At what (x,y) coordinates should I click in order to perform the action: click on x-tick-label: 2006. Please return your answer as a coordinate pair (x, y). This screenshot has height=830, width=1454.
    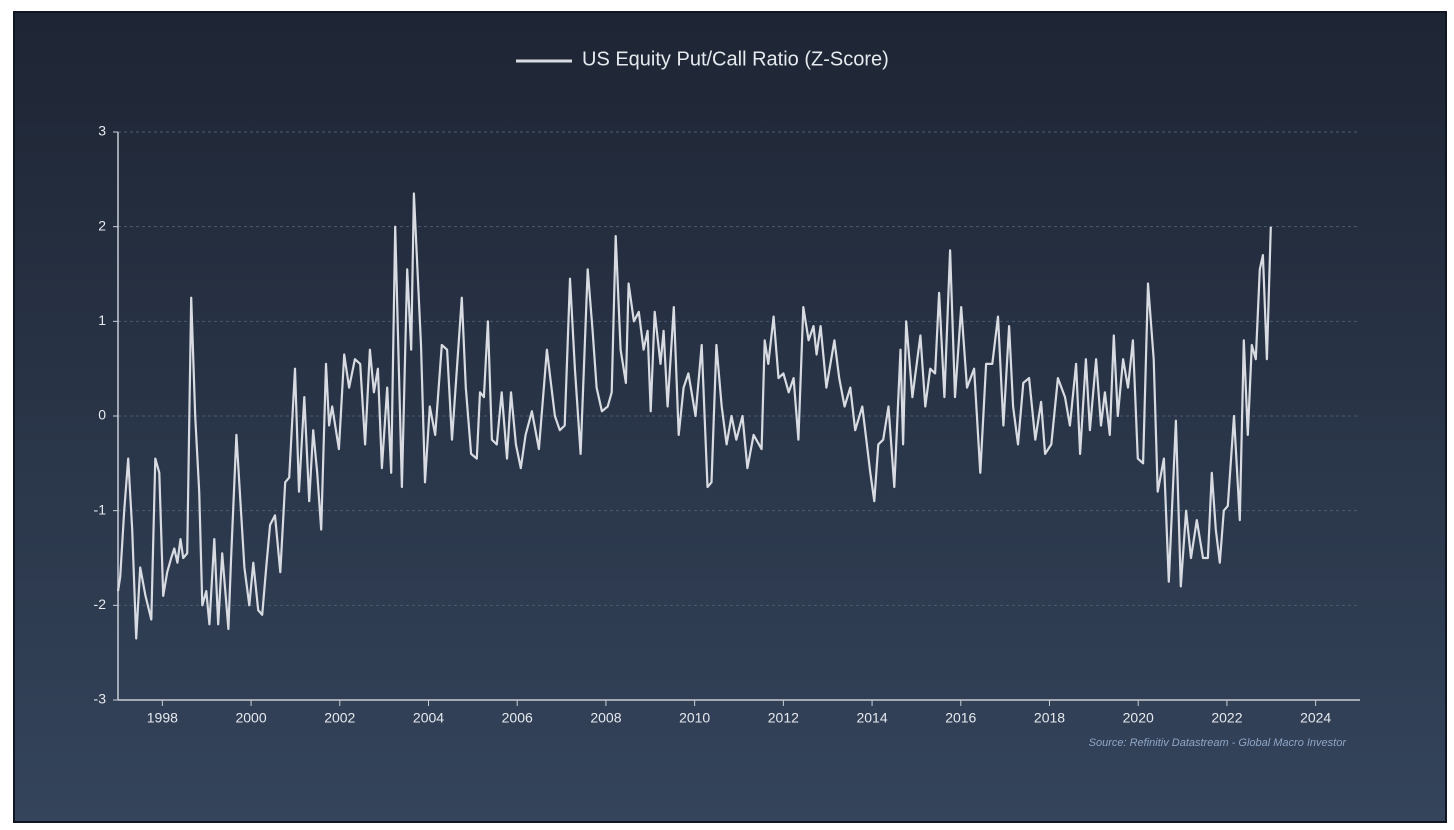
    Looking at the image, I should click on (517, 718).